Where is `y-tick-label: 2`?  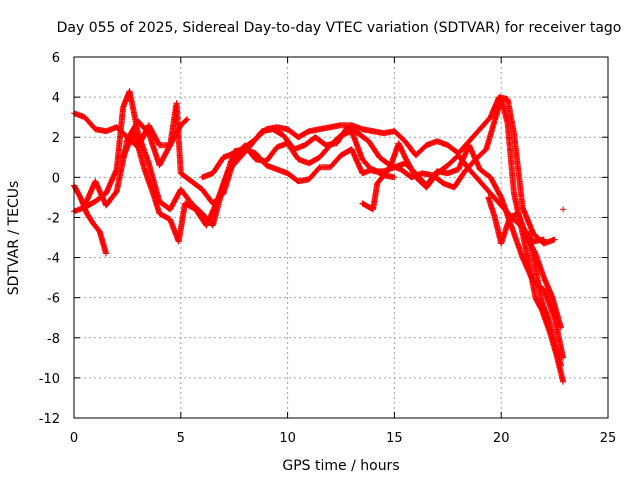
y-tick-label: 2 is located at coordinates (56, 138).